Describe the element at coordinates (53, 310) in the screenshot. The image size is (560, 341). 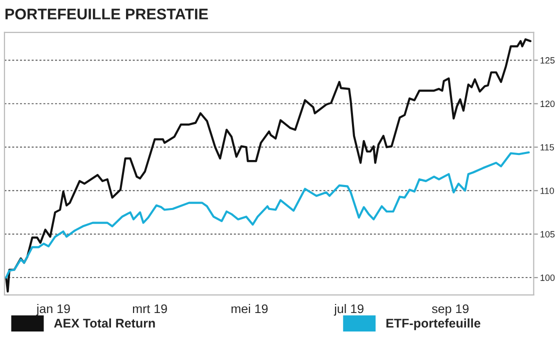
I see `x-tick-label: jan 19` at that location.